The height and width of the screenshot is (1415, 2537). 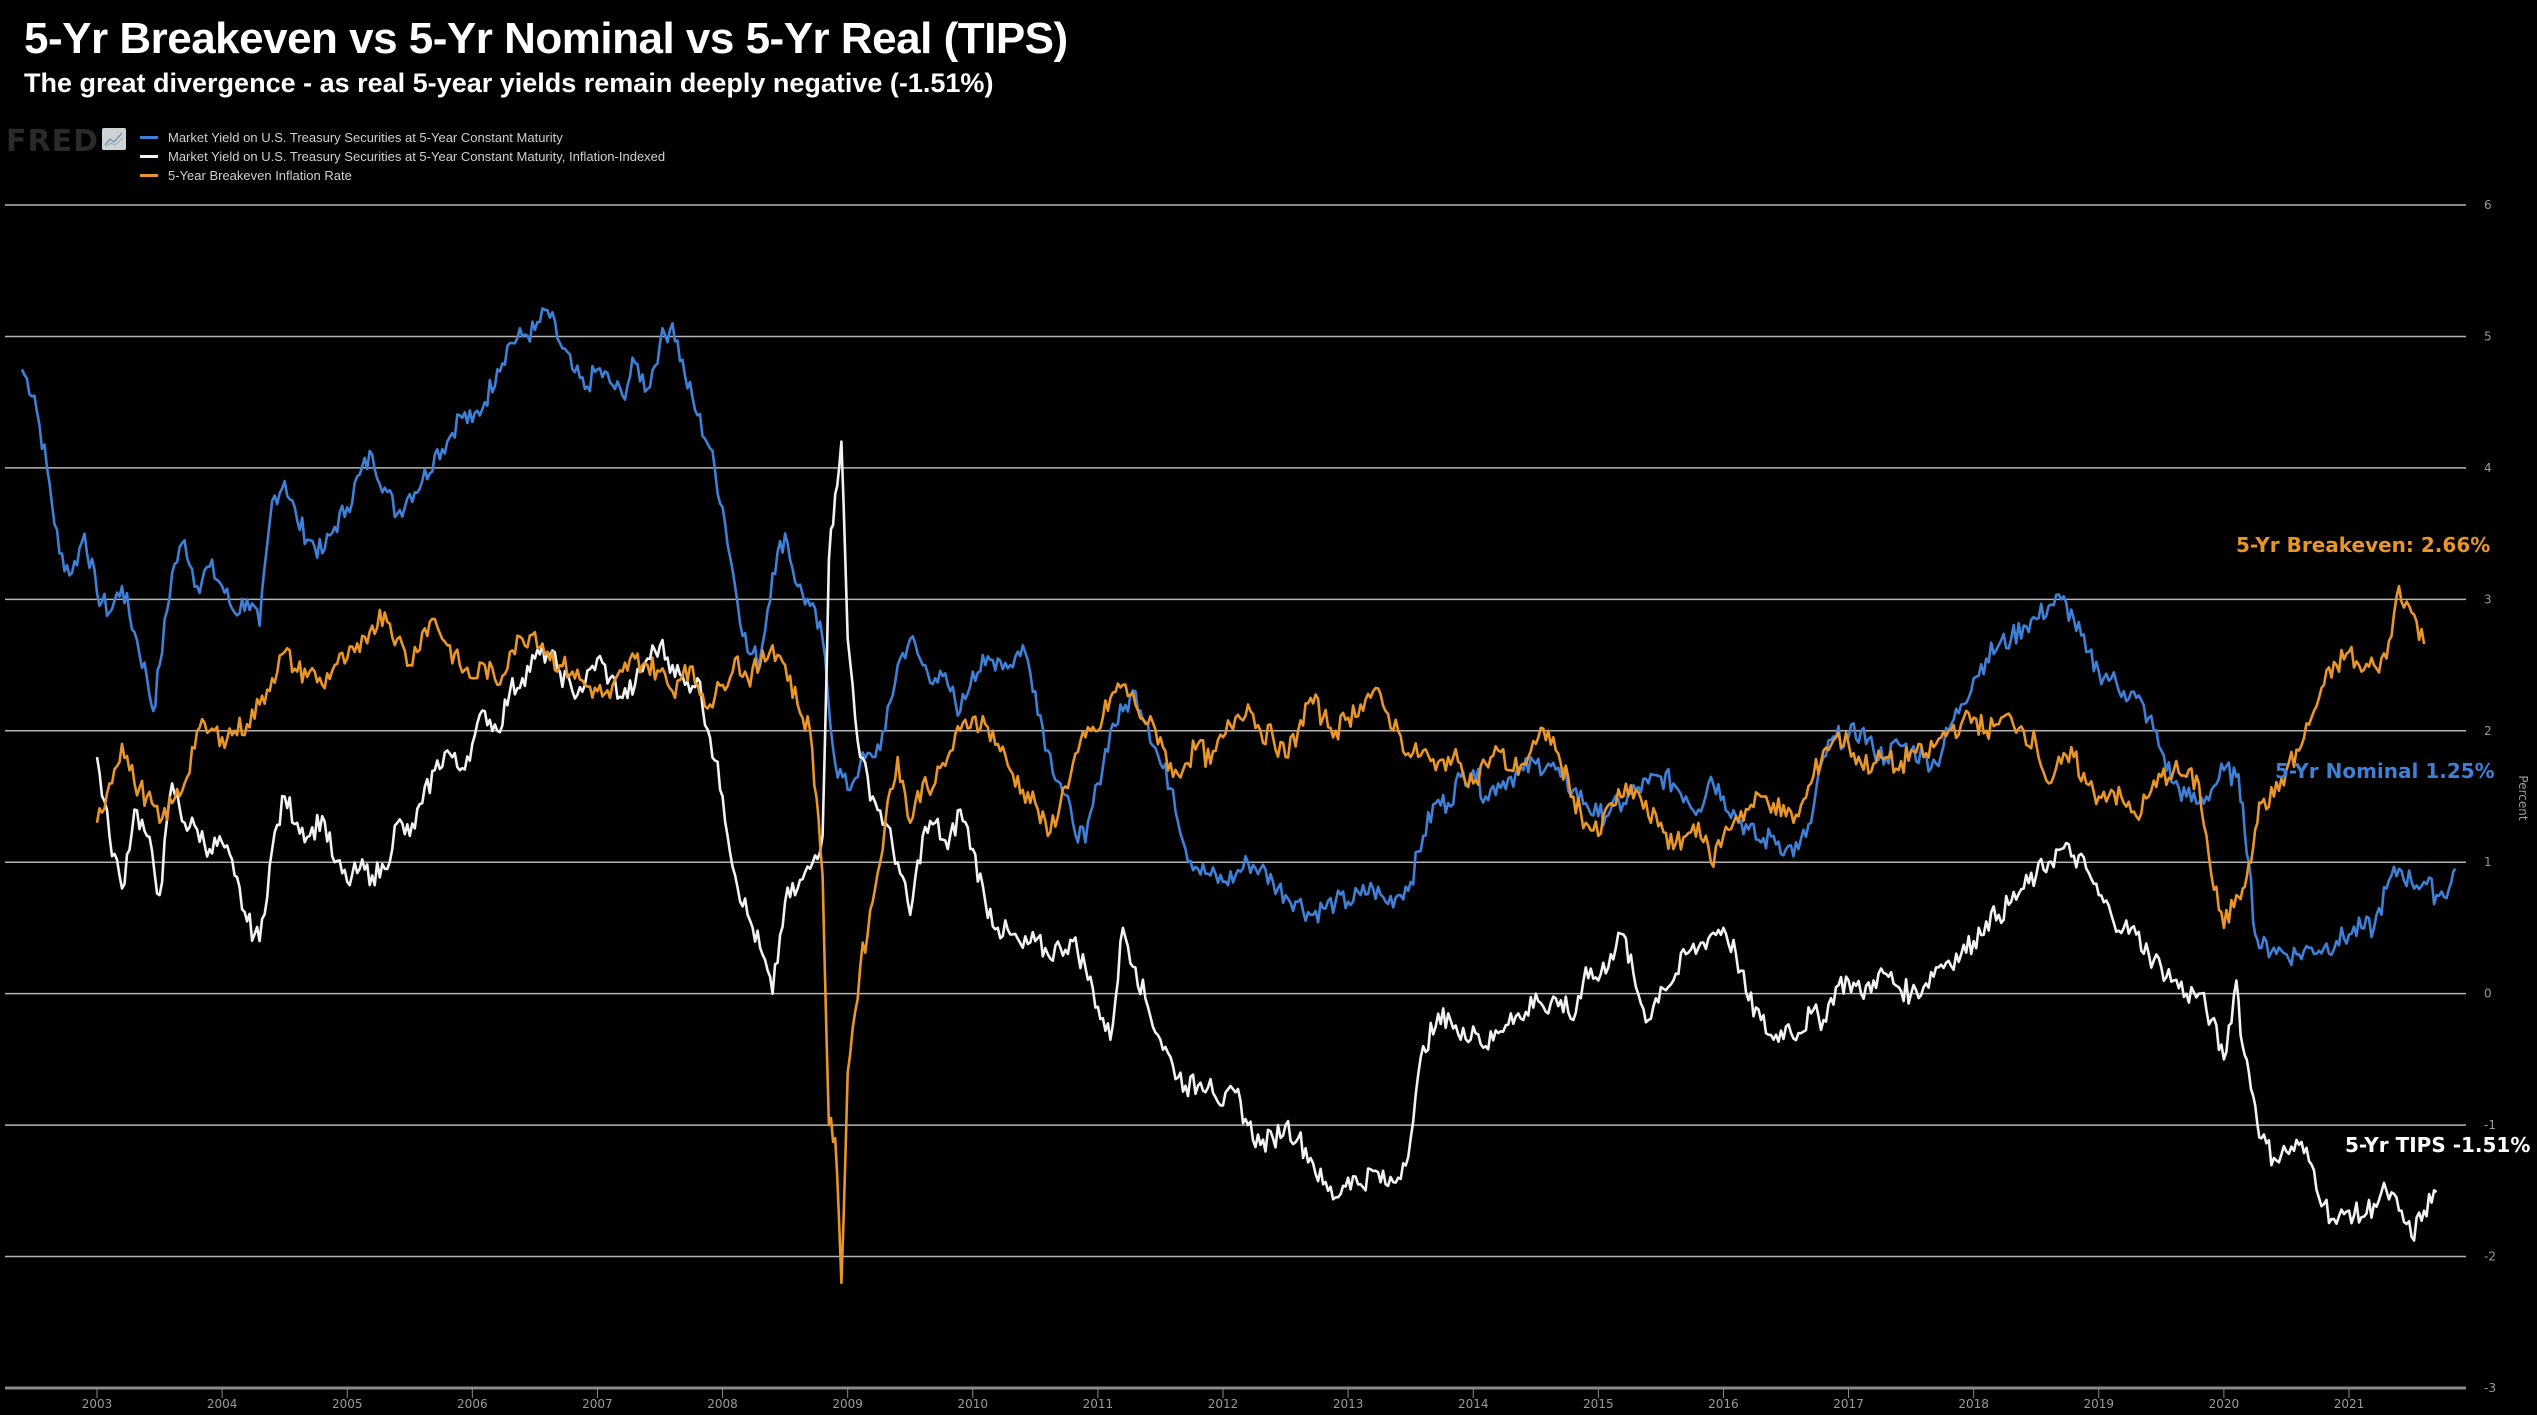 What do you see at coordinates (2488, 731) in the screenshot?
I see `y-tick-label: 2` at bounding box center [2488, 731].